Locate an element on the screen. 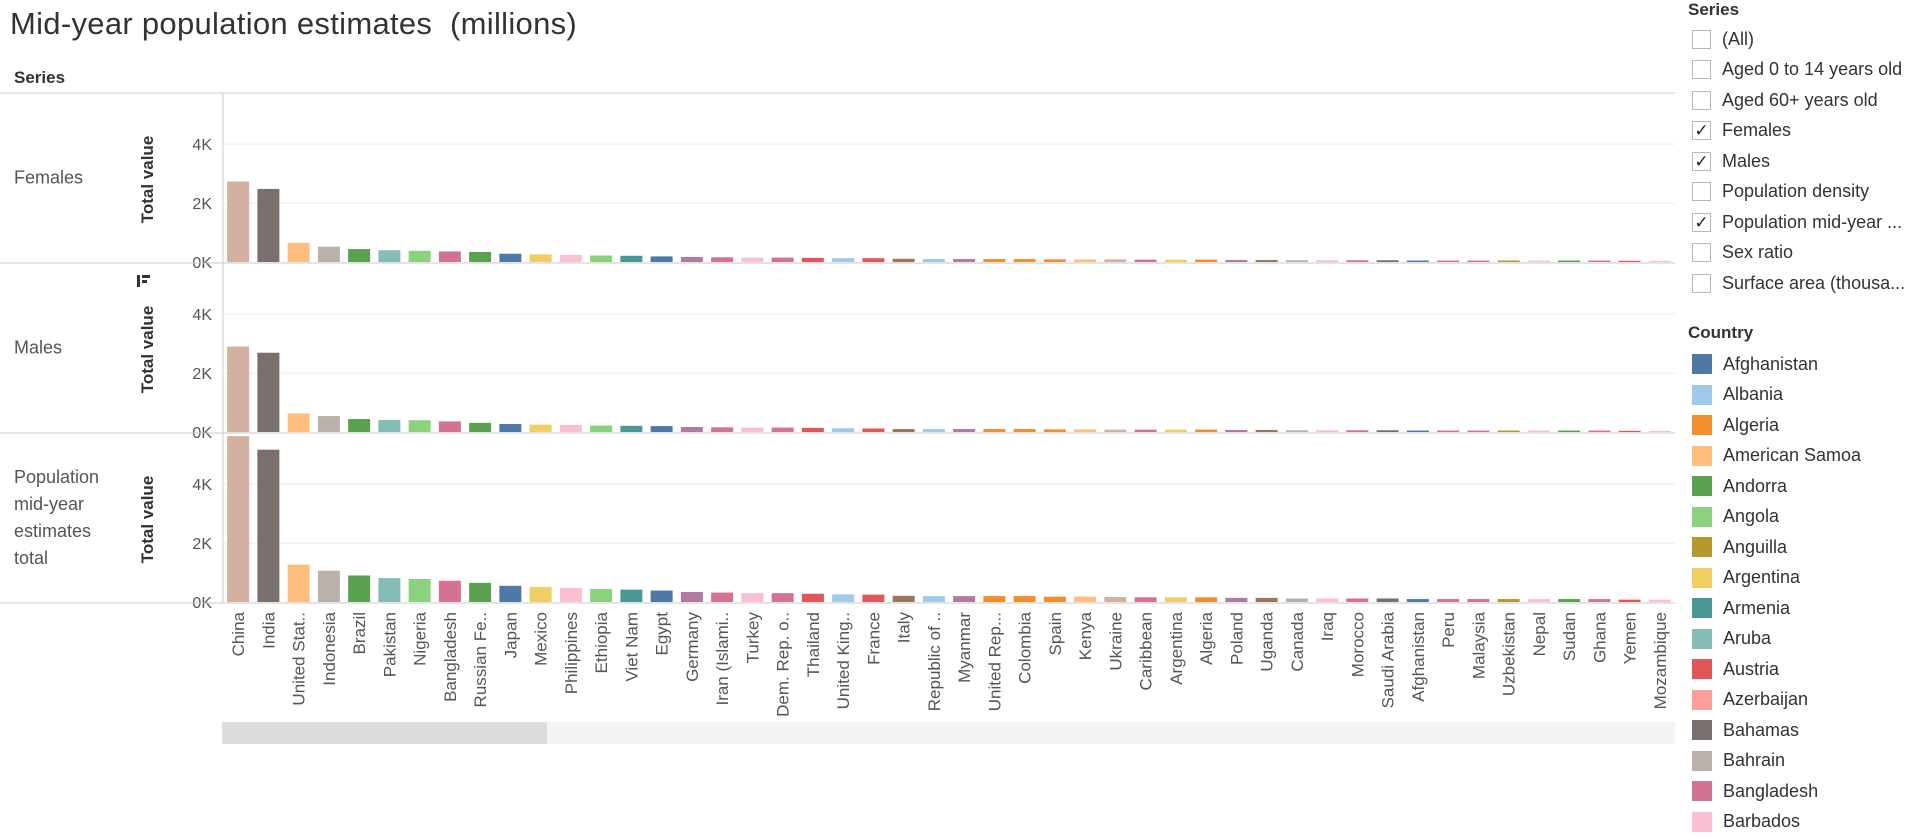  series-filter-label: Sex ratio is located at coordinates (1758, 252).